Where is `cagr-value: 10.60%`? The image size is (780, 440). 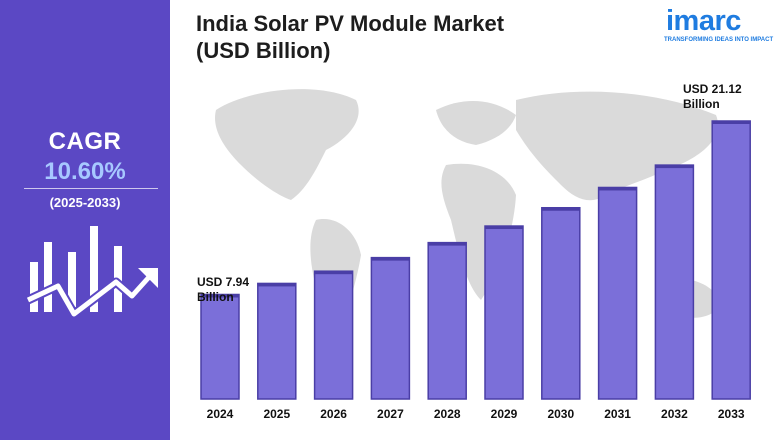
cagr-value: 10.60% is located at coordinates (85, 171).